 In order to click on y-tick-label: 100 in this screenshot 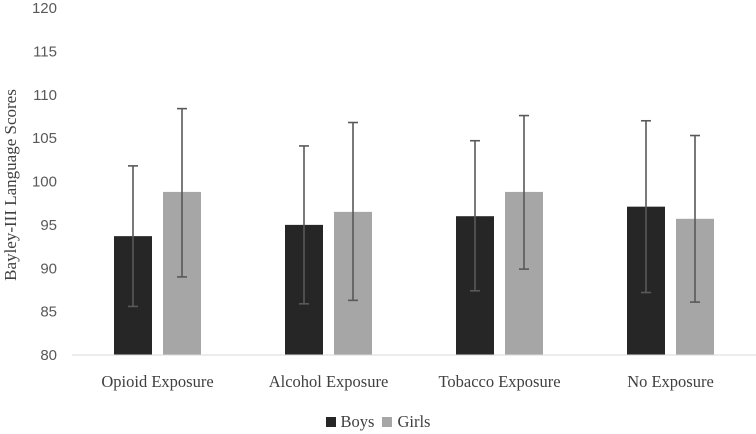, I will do `click(44, 182)`.